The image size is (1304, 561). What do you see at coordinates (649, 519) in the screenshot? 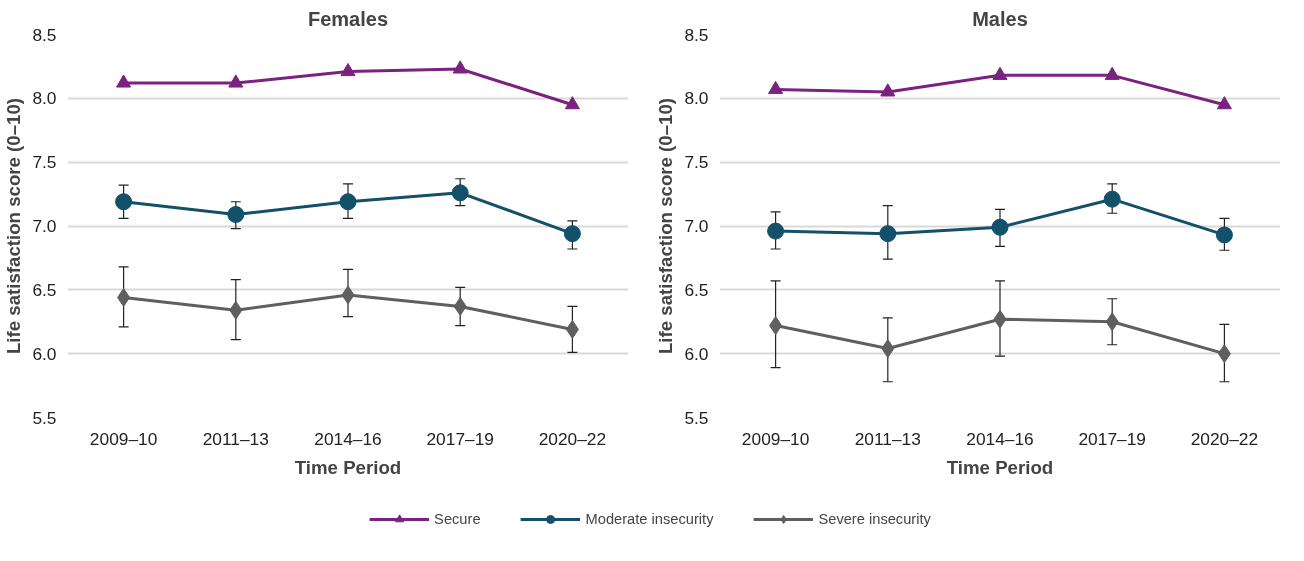
I see `legend-label: Moderate insecurity` at bounding box center [649, 519].